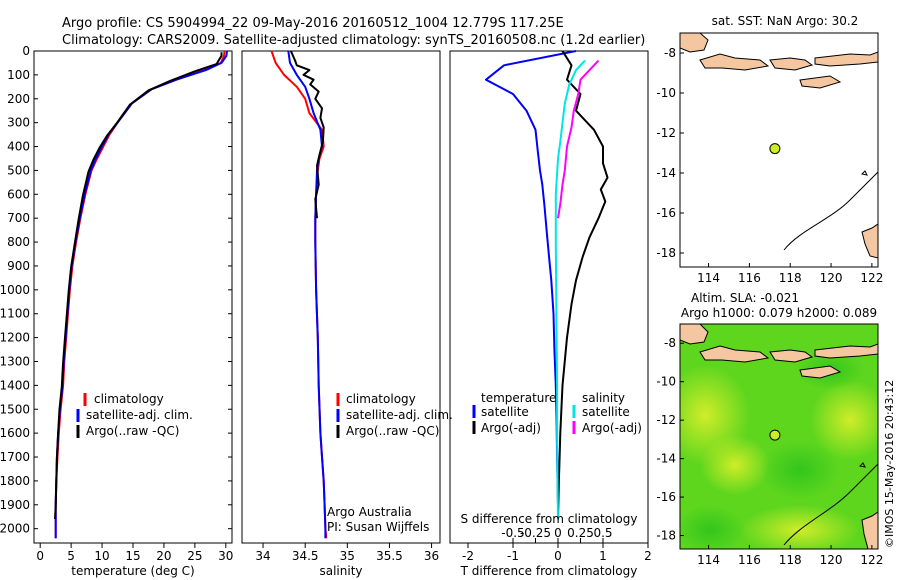 The image size is (900, 580). Describe the element at coordinates (580, 533) in the screenshot. I see `top-x-tick-label: 0.25` at that location.